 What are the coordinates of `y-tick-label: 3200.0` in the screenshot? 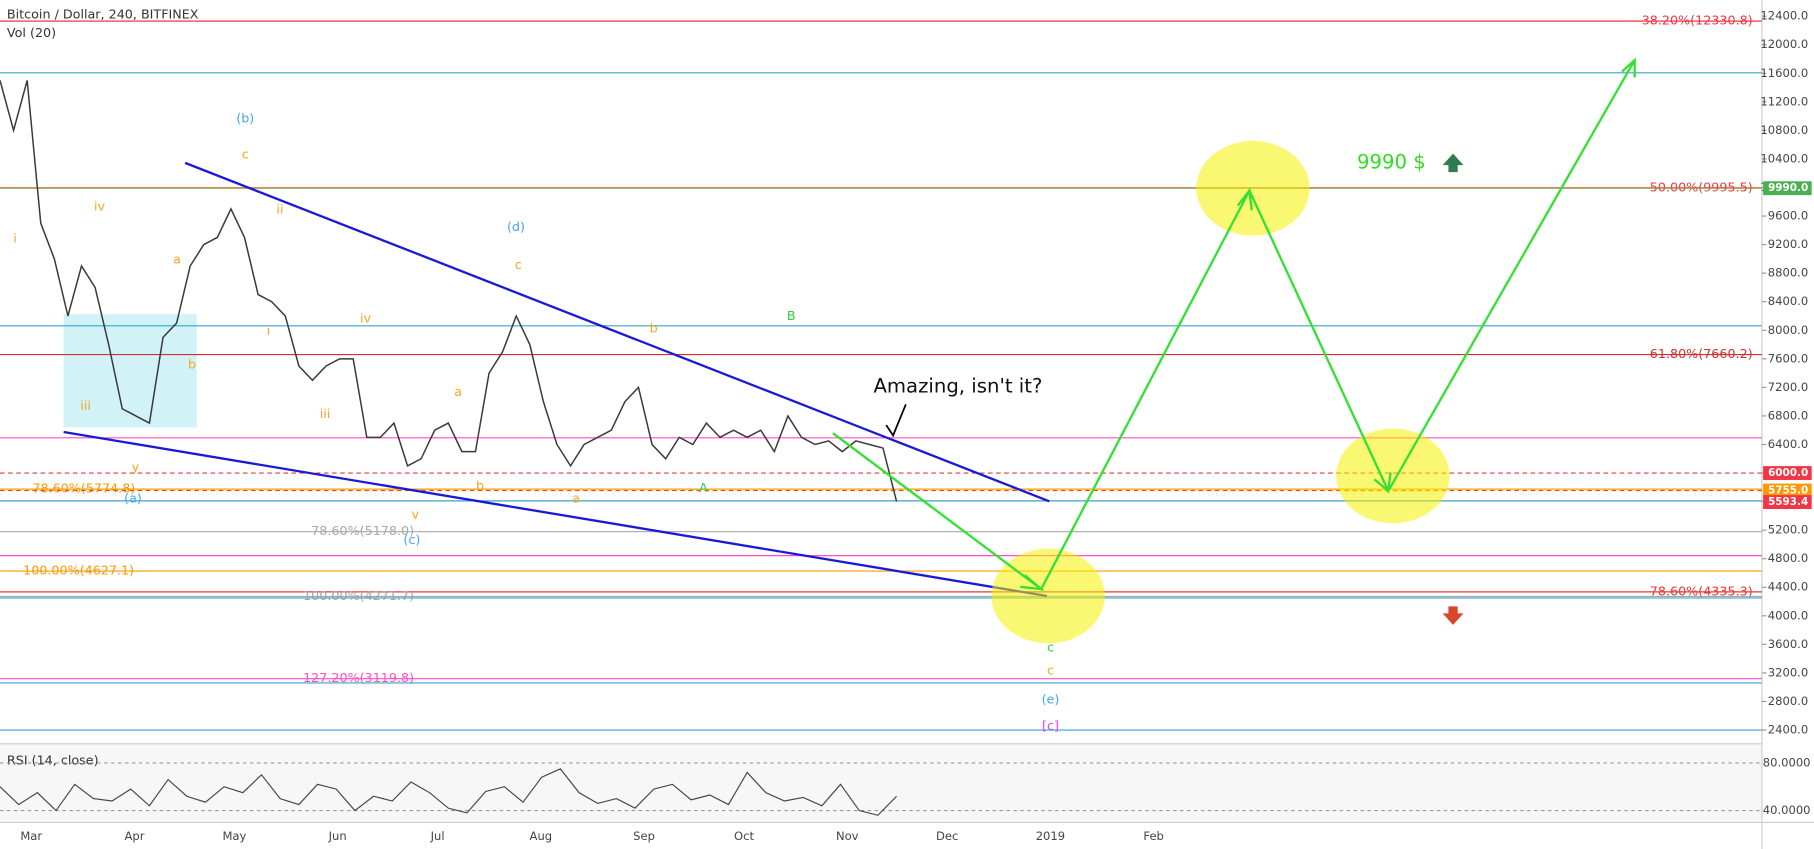 It's located at (1788, 672).